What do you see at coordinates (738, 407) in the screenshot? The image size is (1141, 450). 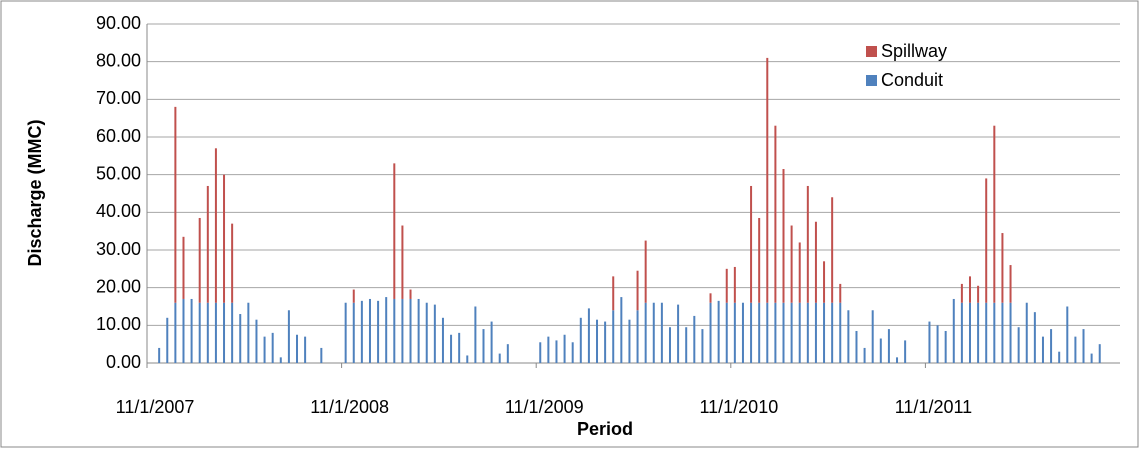 I see `x-tick-label: 11/1/2010` at bounding box center [738, 407].